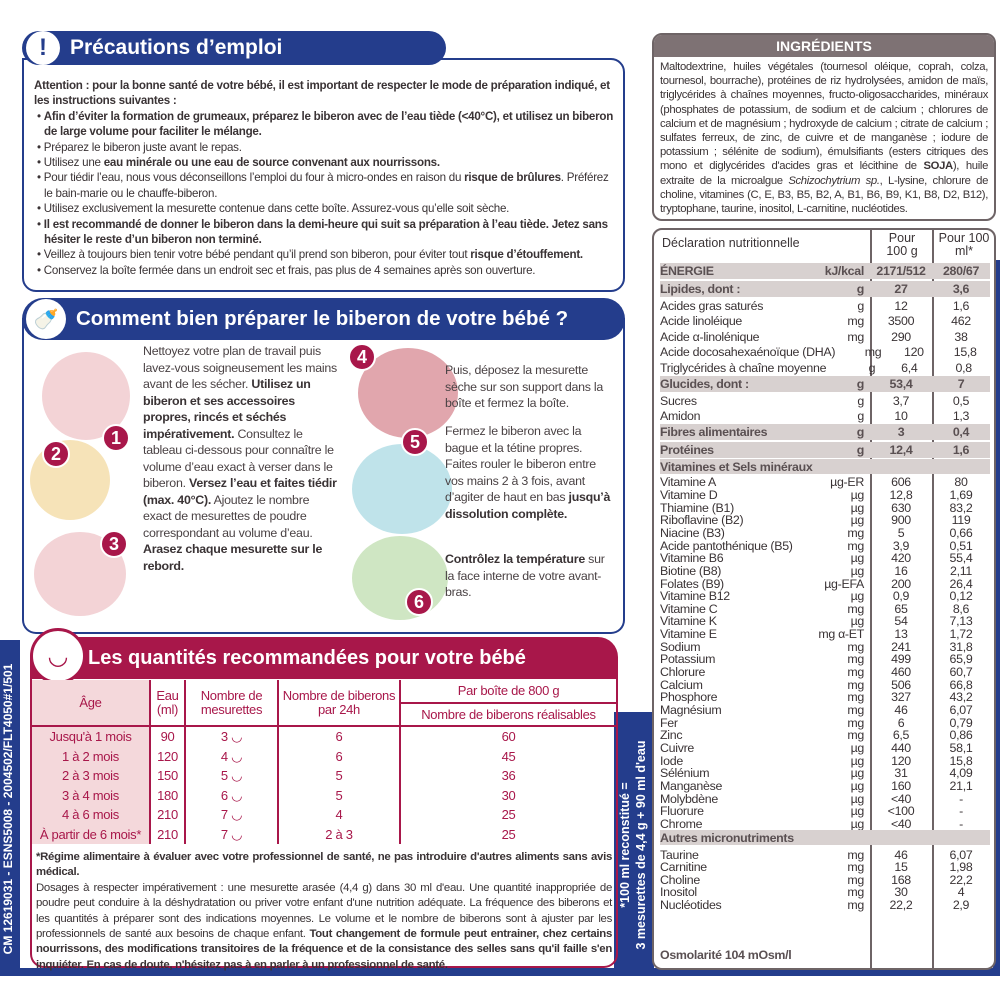 The image size is (1000, 1000). What do you see at coordinates (712, 305) in the screenshot?
I see `nutrient-name: Acides gras saturés` at bounding box center [712, 305].